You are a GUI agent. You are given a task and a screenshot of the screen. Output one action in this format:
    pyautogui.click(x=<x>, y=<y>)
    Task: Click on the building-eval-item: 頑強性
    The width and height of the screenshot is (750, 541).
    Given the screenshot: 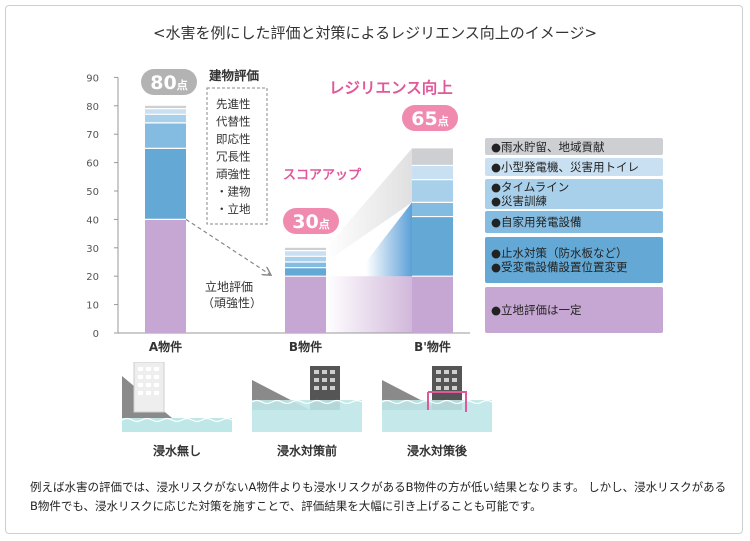 What is the action you would take?
    pyautogui.click(x=233, y=174)
    